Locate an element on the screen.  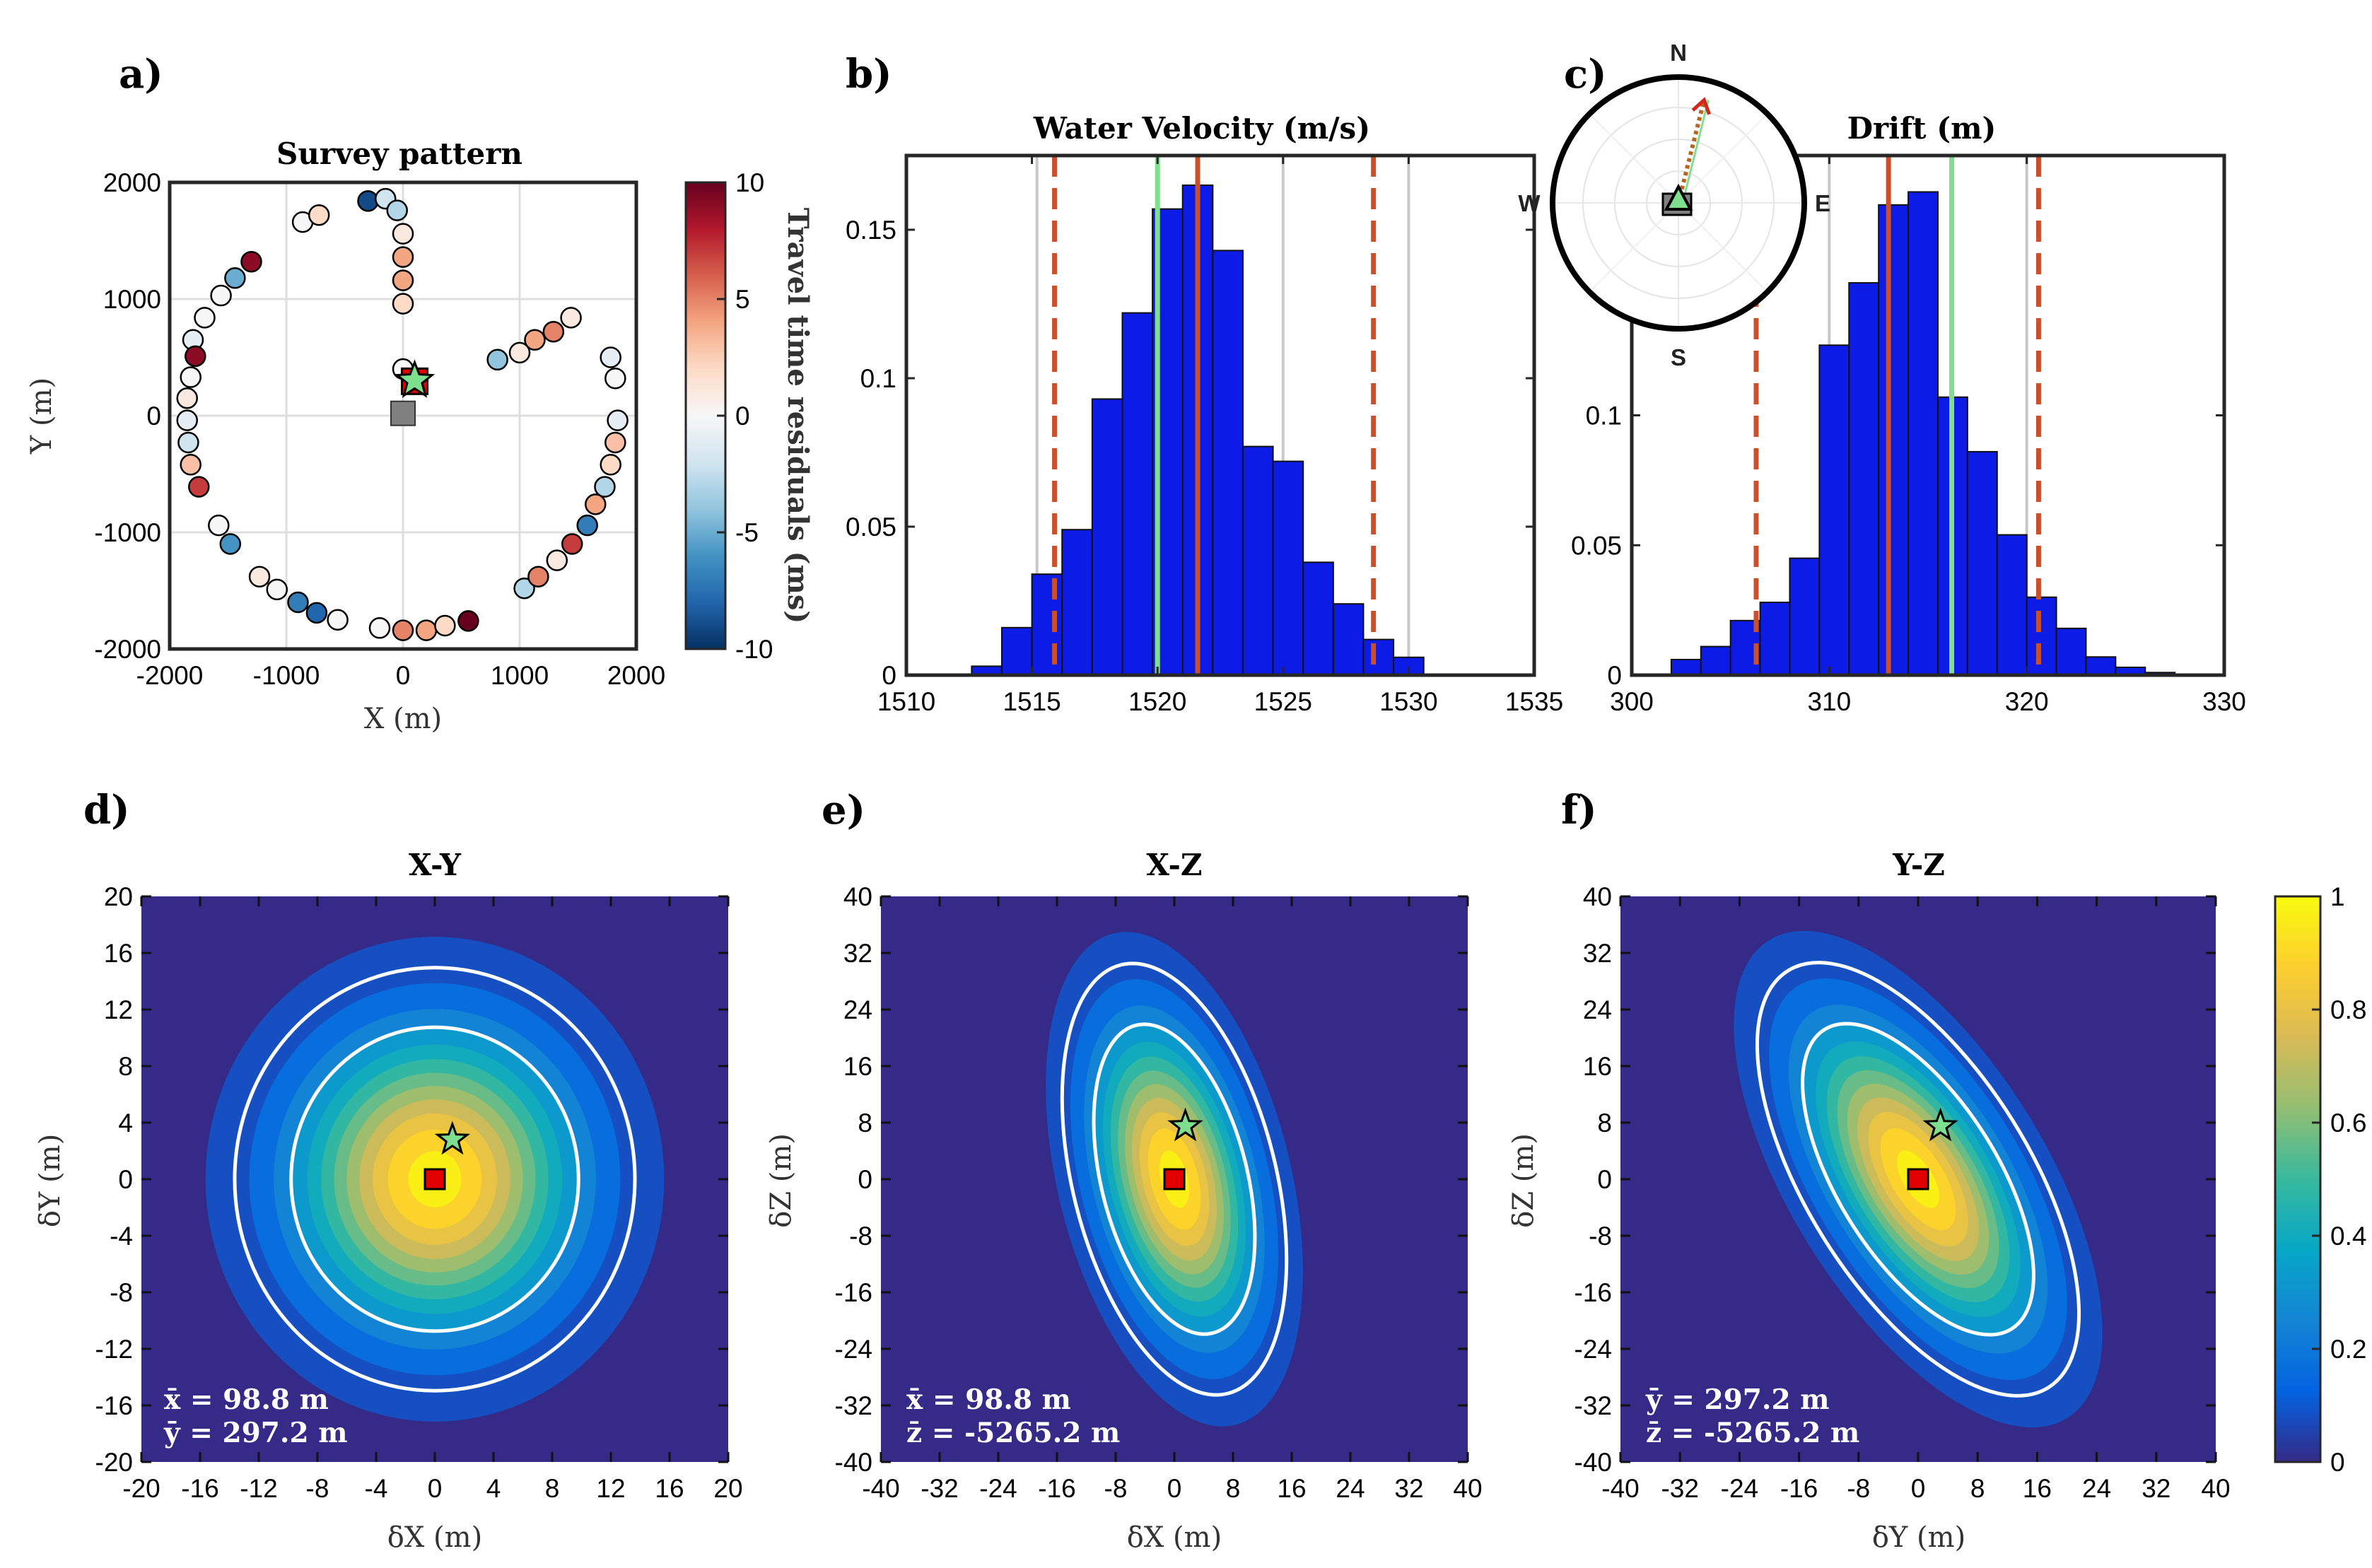
axes-box-c is located at coordinates (1928, 415).